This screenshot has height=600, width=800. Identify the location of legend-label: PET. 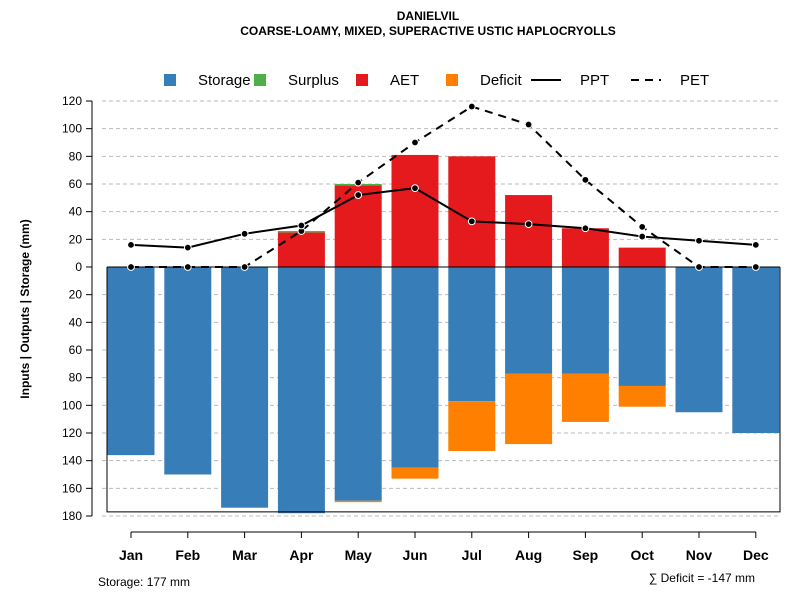
(694, 80).